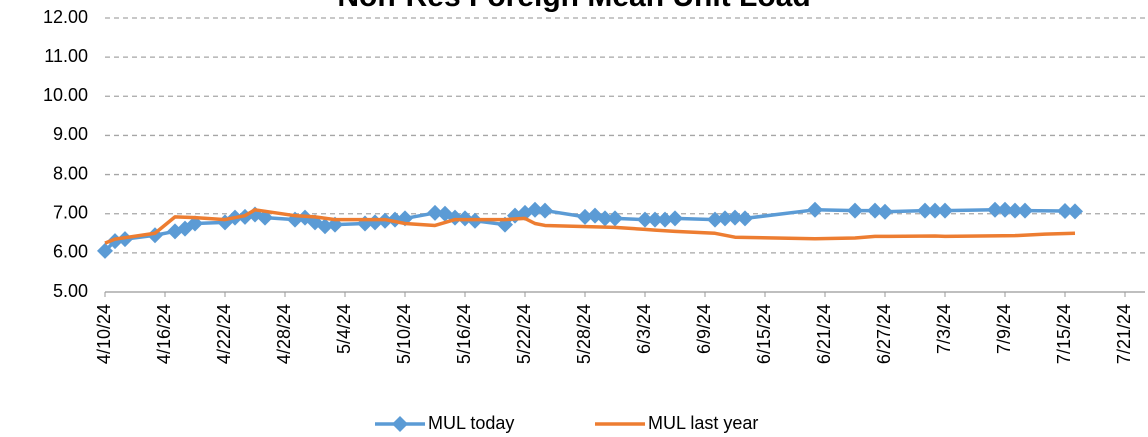 This screenshot has width=1148, height=437. What do you see at coordinates (1124, 334) in the screenshot?
I see `x-tick-label: 7/21/24` at bounding box center [1124, 334].